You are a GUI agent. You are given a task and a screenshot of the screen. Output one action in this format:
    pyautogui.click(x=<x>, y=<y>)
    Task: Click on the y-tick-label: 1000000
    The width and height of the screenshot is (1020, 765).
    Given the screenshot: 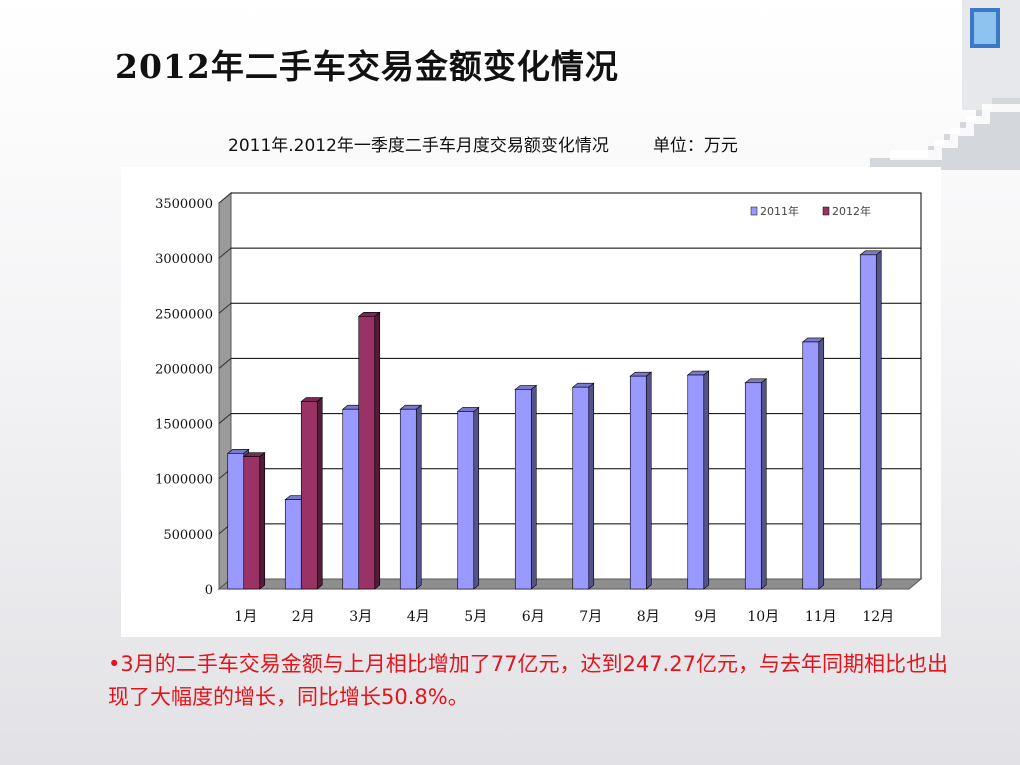 What is the action you would take?
    pyautogui.click(x=184, y=480)
    